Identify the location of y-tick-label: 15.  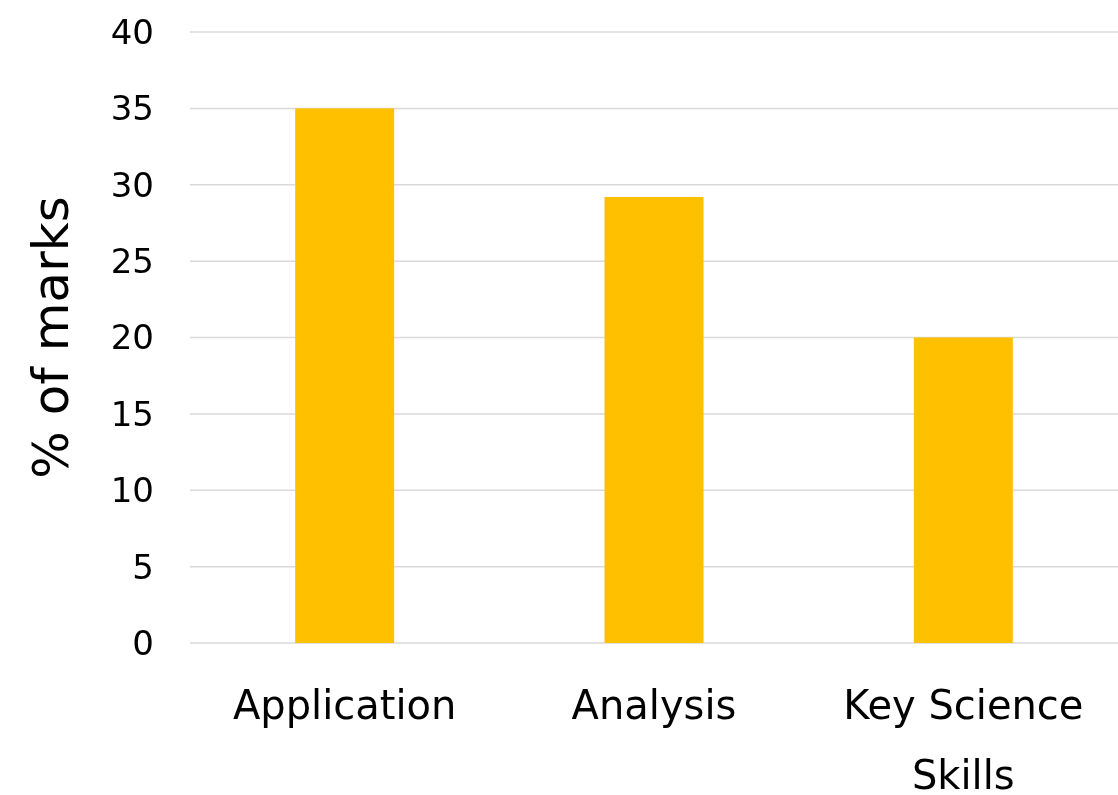
(132, 413).